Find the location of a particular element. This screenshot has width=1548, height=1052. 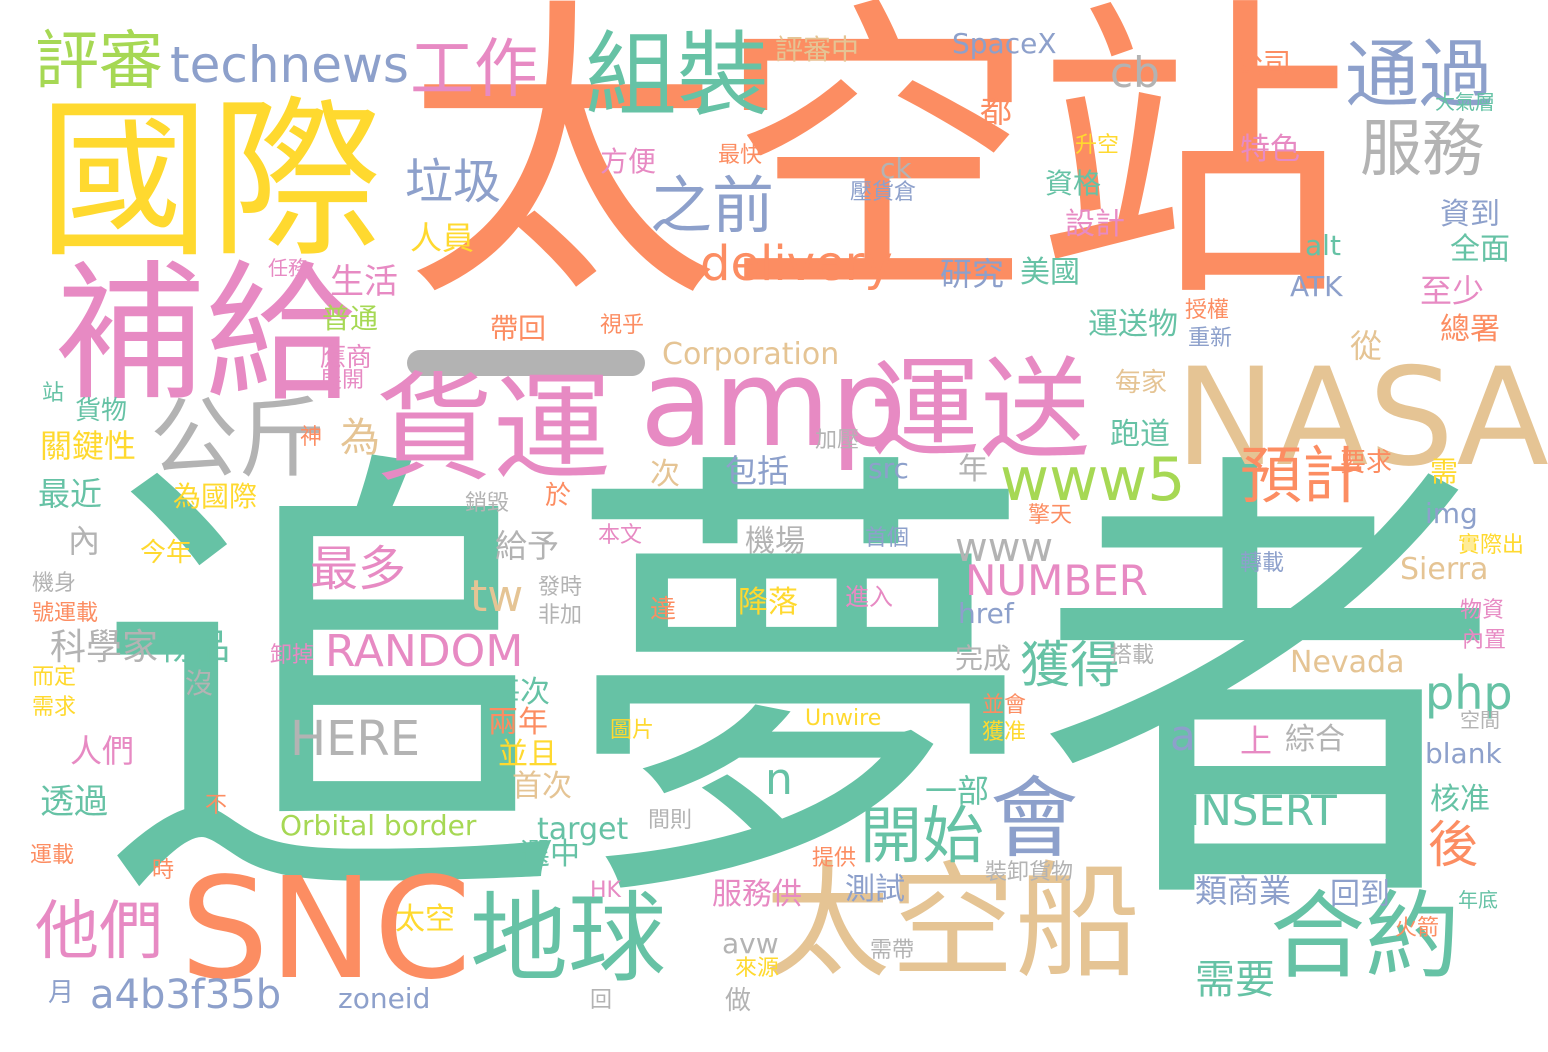

cloud-word: 設計 is located at coordinates (1095, 224).